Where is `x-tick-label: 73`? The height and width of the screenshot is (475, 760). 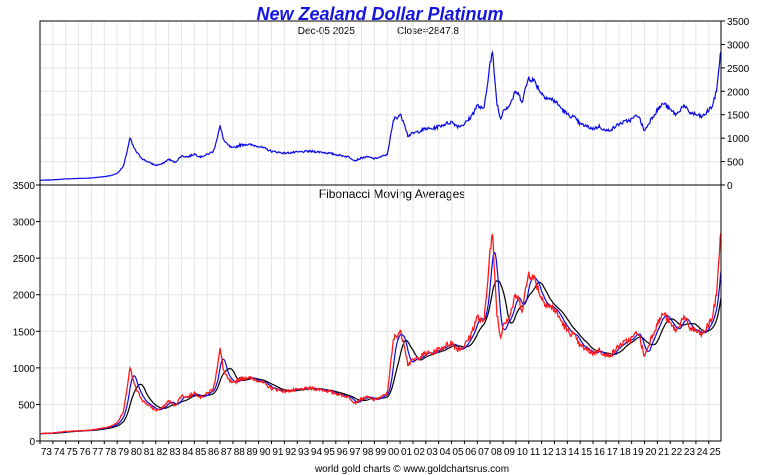 x-tick-label: 73 is located at coordinates (47, 452).